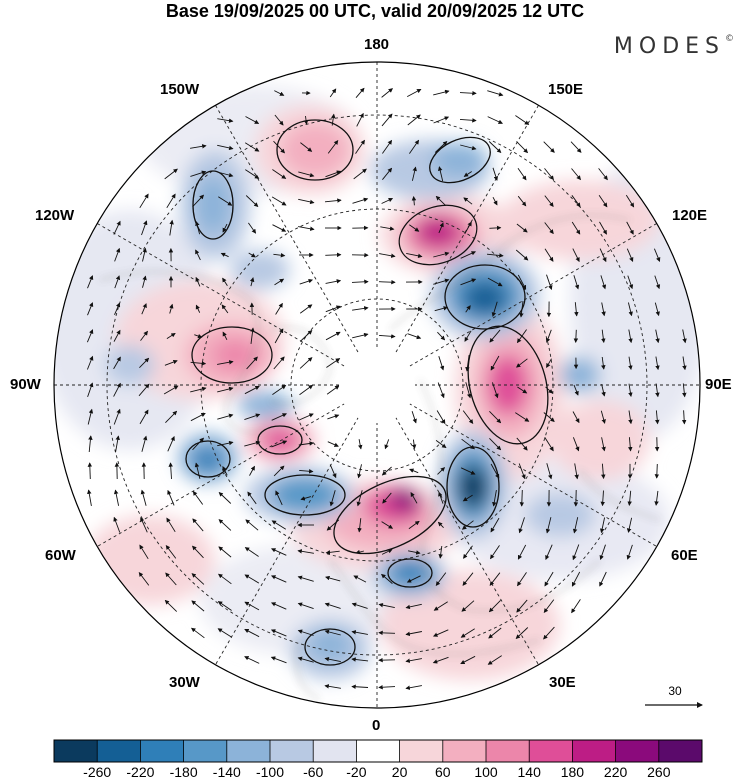 Image resolution: width=750 pixels, height=783 pixels. I want to click on lon-label-180: 180, so click(377, 44).